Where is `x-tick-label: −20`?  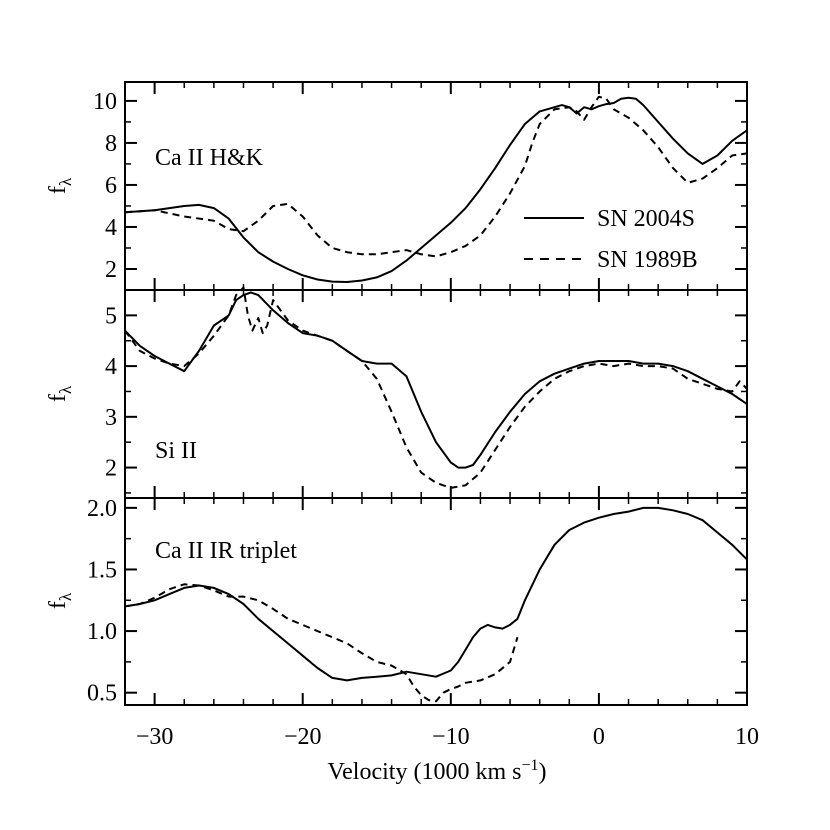 x-tick-label: −20 is located at coordinates (303, 737).